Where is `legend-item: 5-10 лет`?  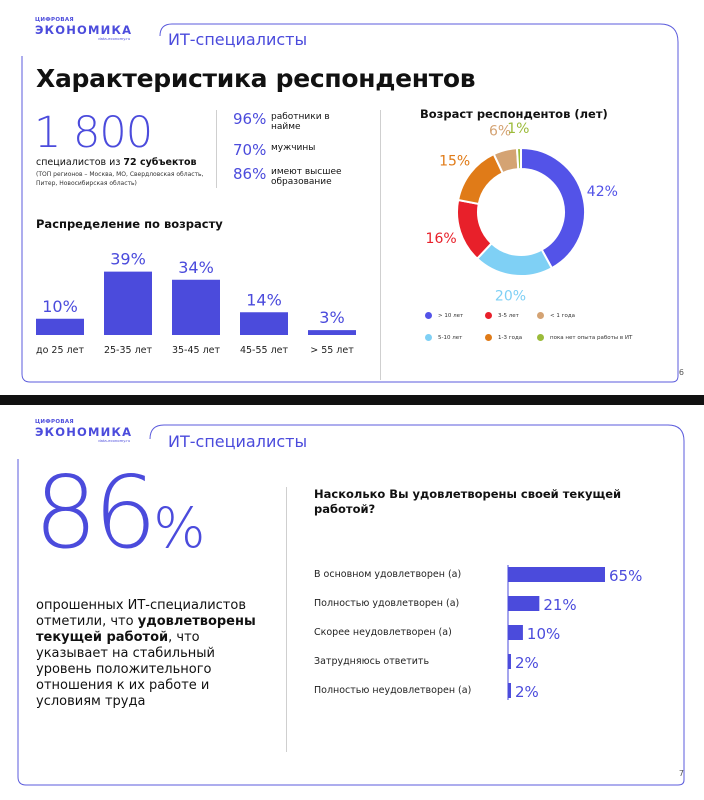 legend-item: 5-10 лет is located at coordinates (443, 337).